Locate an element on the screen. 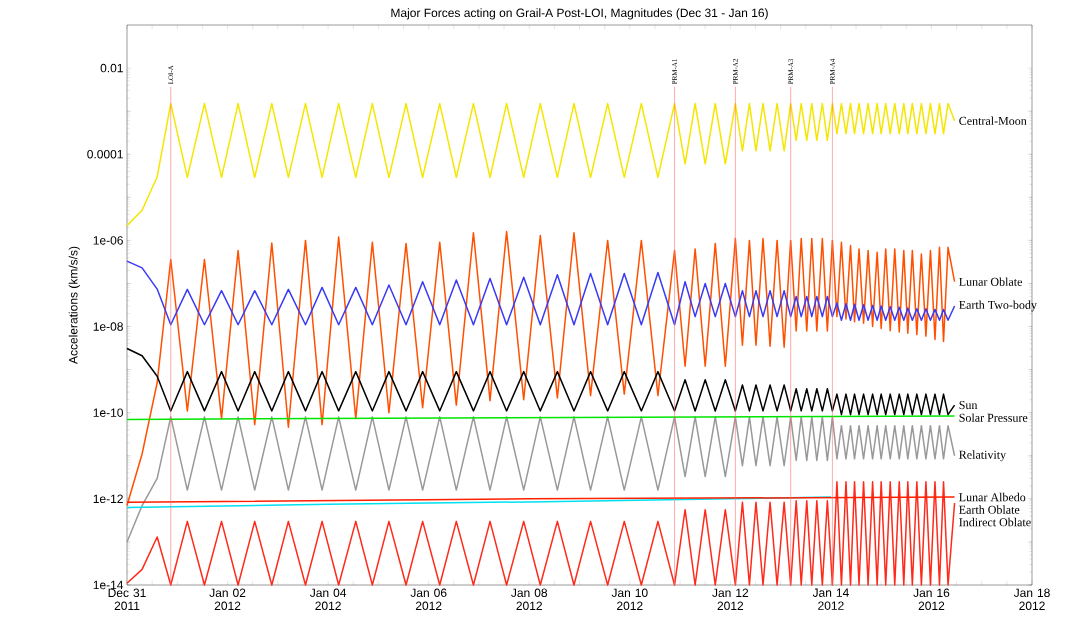 The image size is (1089, 633). x-tick-label: Dec 31 2011 is located at coordinates (127, 599).